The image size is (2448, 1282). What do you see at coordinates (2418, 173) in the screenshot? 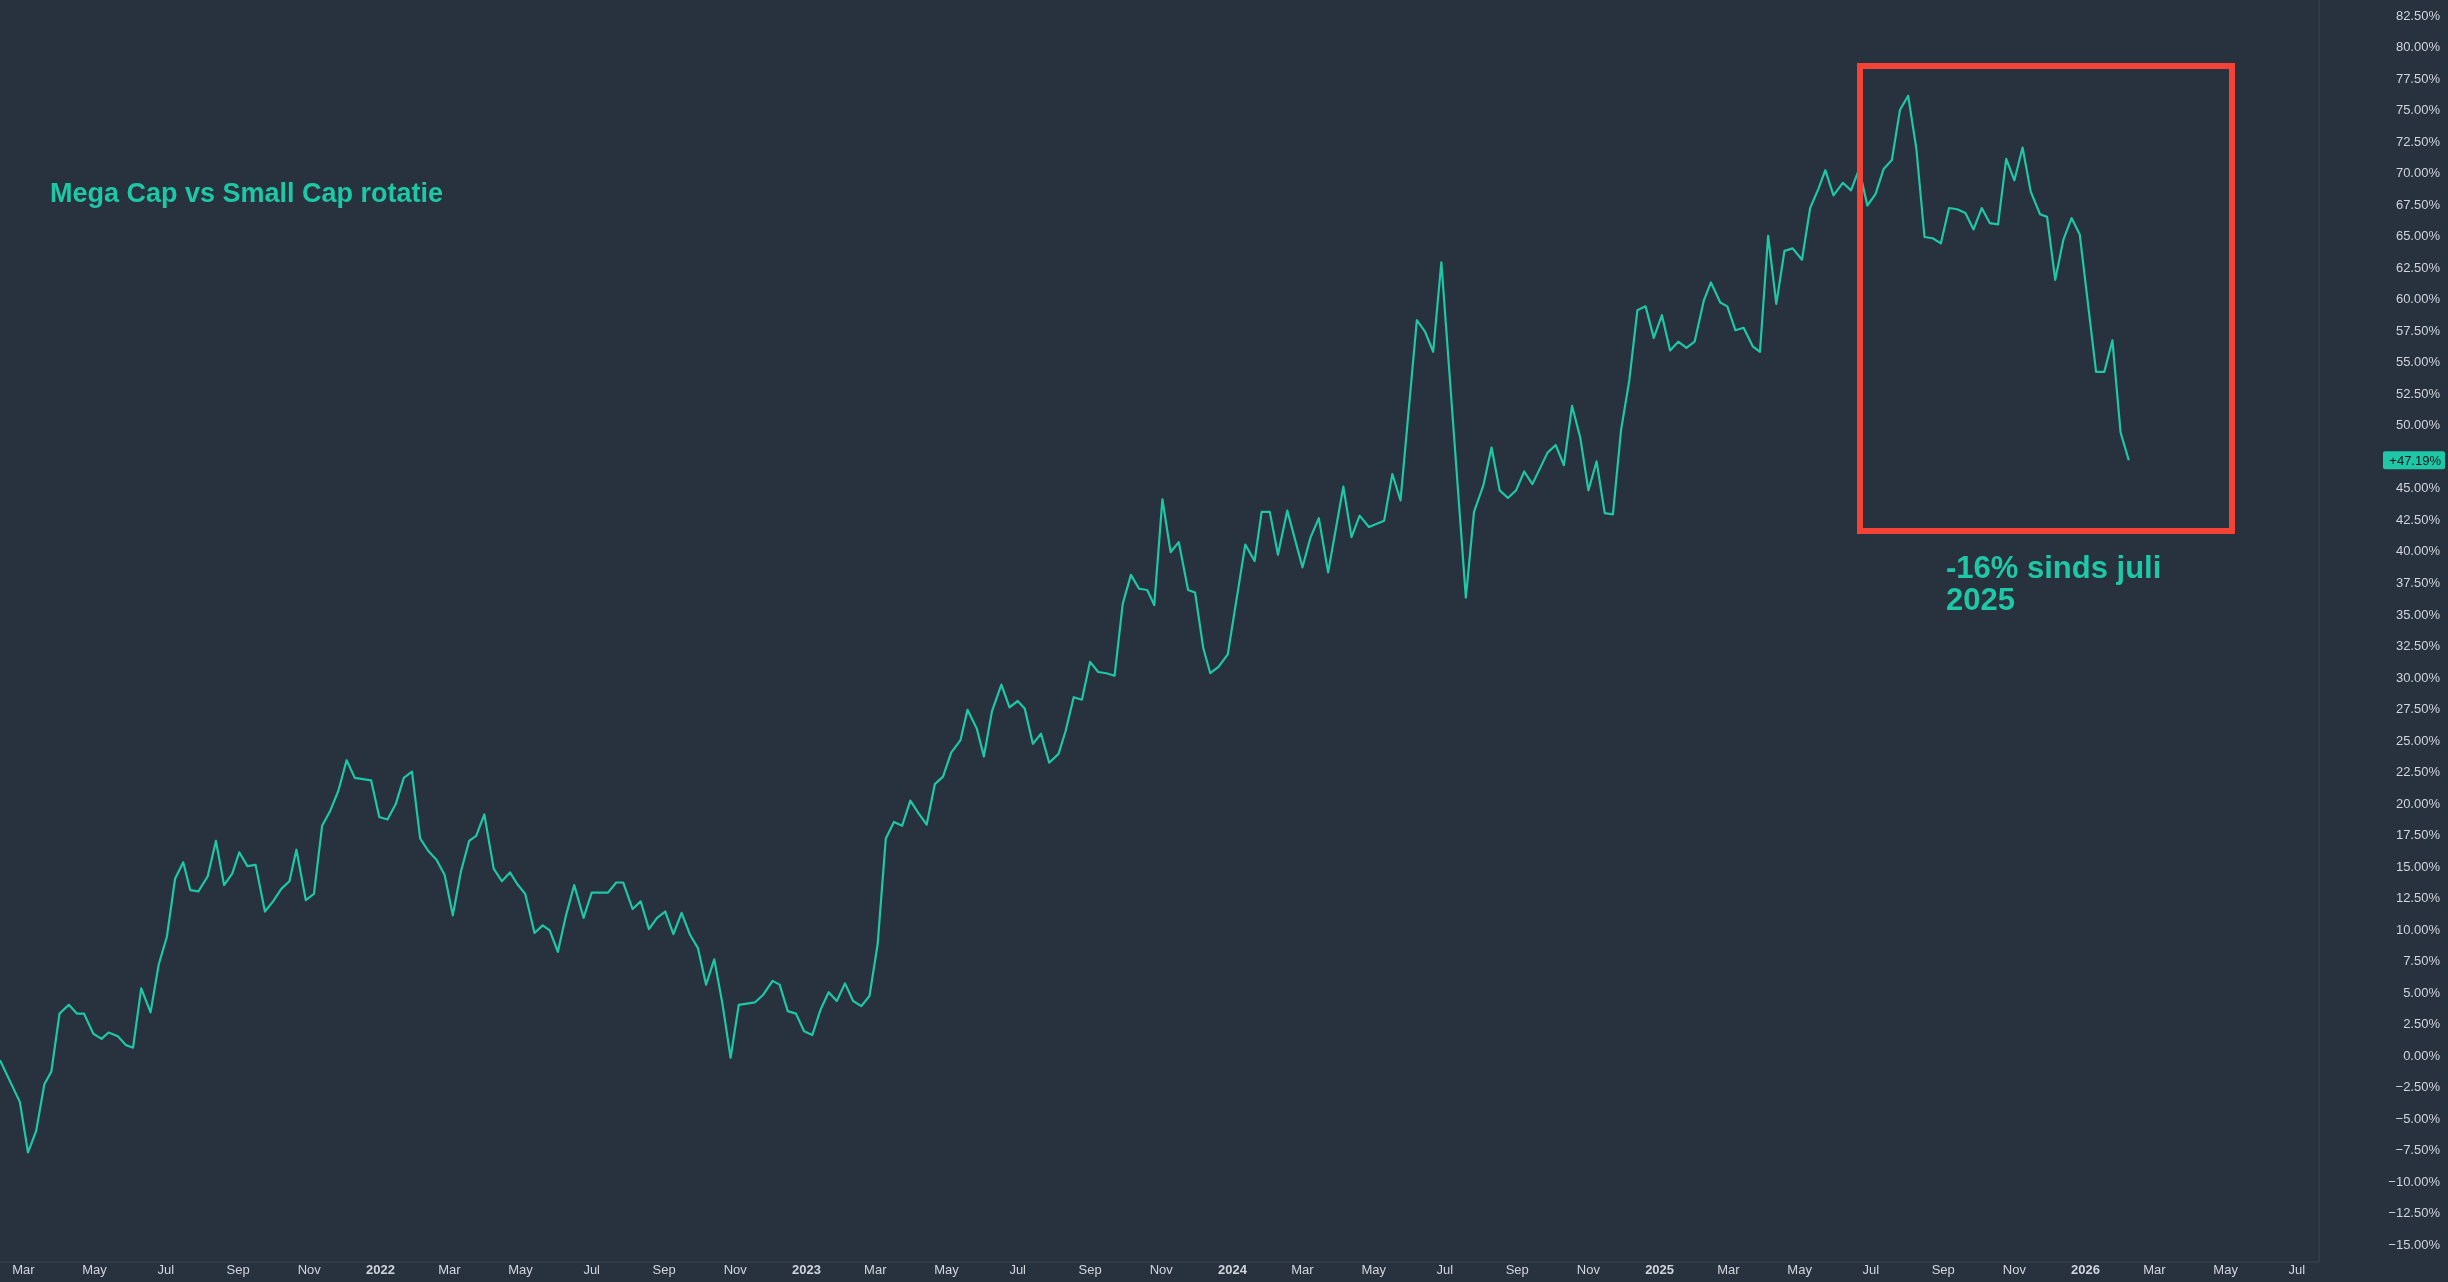
I see `y-tick-label: 70.00%` at bounding box center [2418, 173].